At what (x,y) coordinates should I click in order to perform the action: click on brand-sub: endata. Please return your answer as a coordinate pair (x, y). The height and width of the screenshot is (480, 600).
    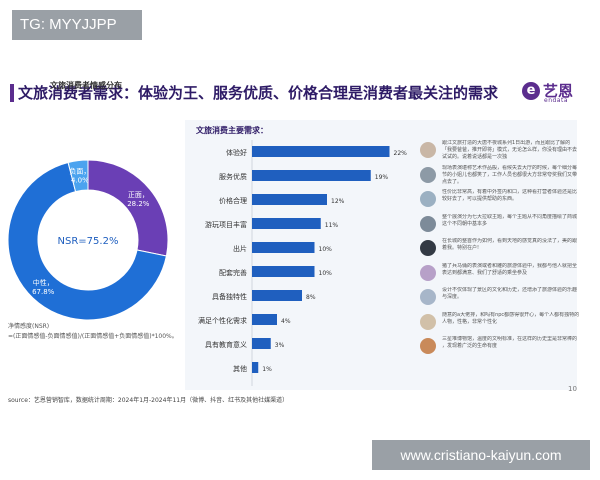
    Looking at the image, I should click on (556, 100).